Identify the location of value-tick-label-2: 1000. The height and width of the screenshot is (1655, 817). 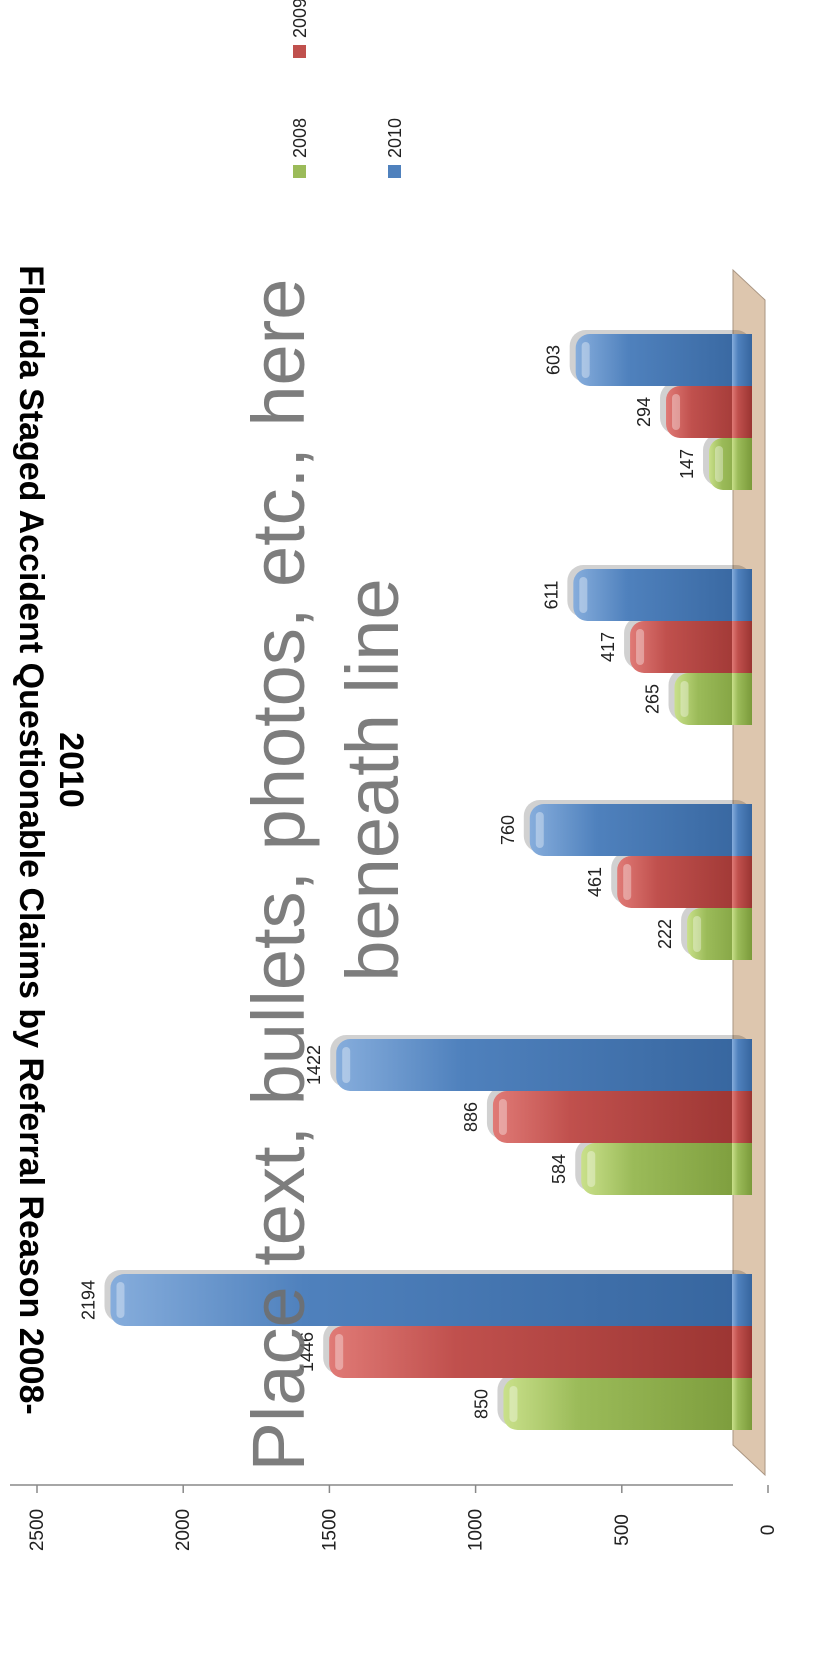
(476, 1530).